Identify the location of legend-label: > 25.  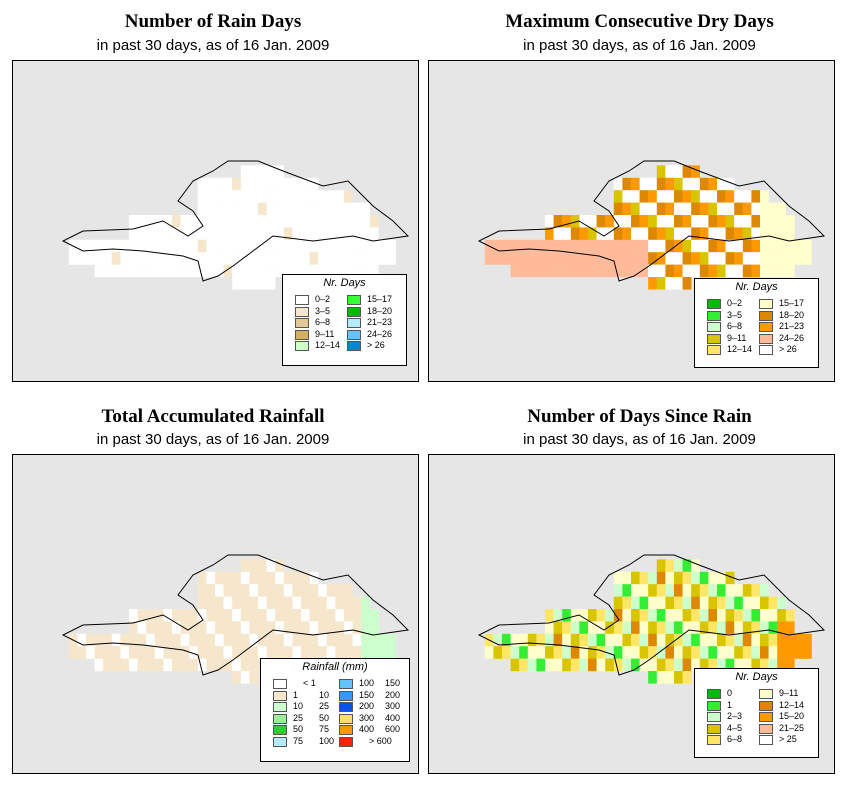
(788, 739).